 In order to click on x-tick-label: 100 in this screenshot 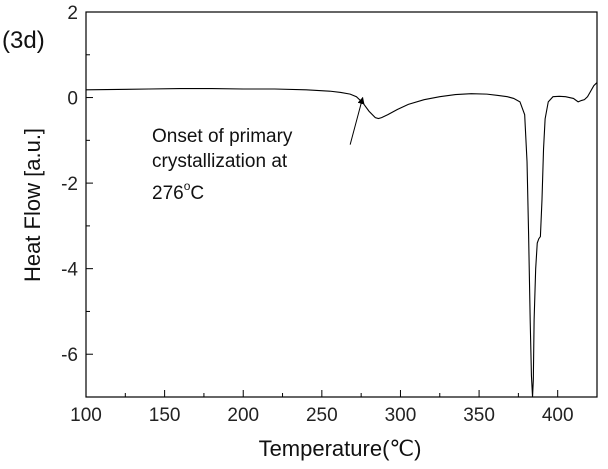, I will do `click(86, 415)`.